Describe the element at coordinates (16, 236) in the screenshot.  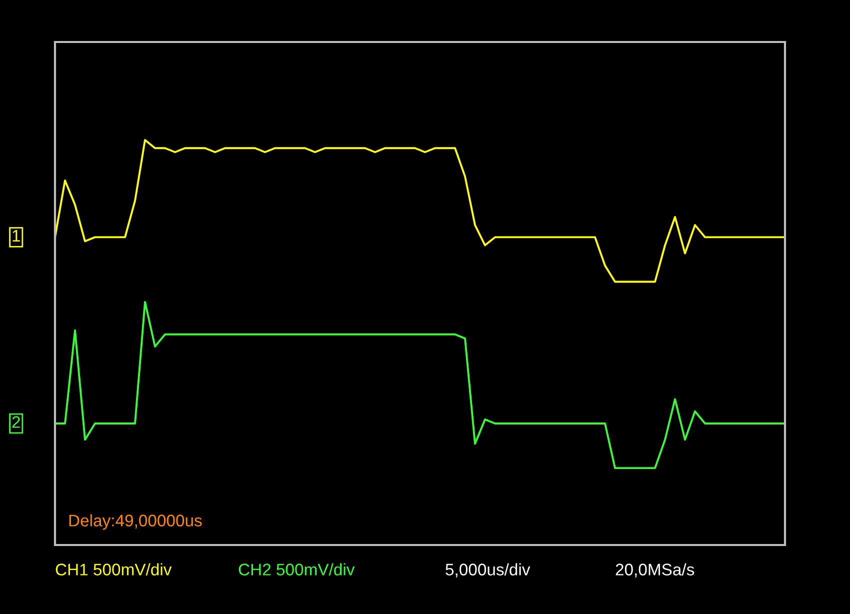
I see `text: 1` at that location.